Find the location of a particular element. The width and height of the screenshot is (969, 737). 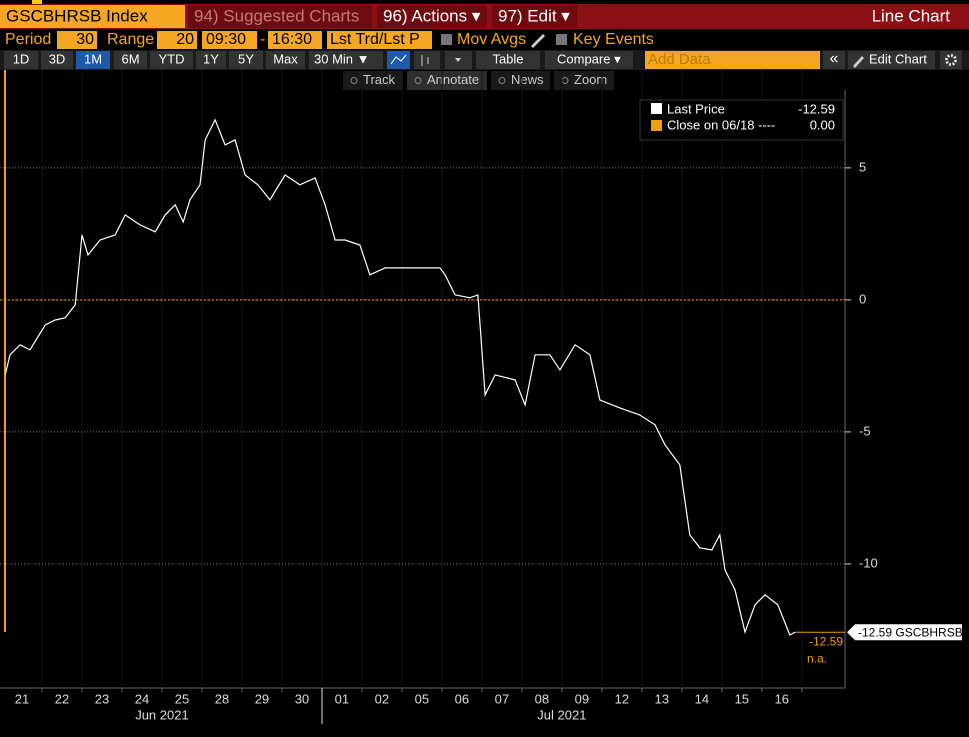

edit-chart: Edit Chart is located at coordinates (898, 58).